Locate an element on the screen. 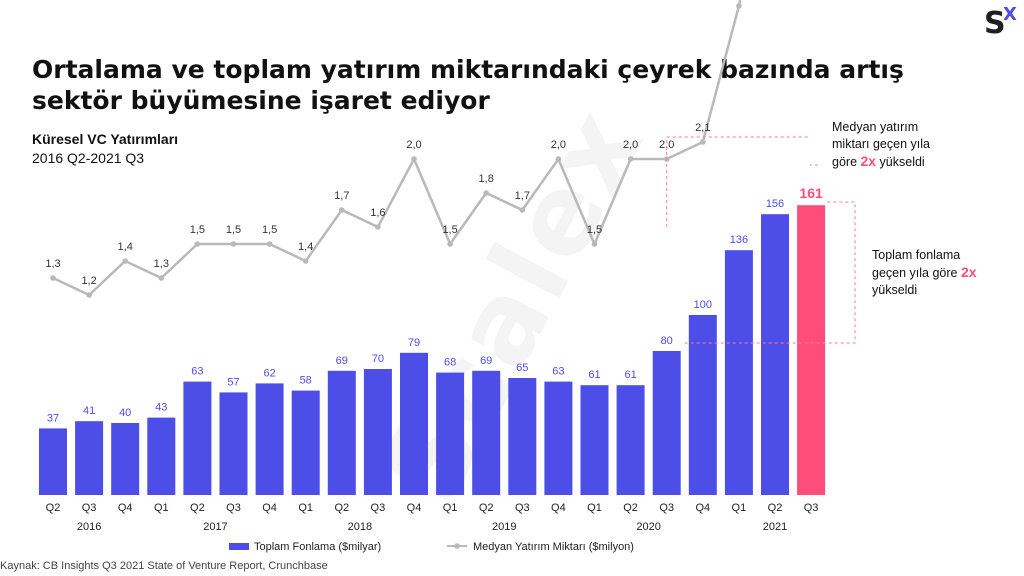  x-tick-label-14: Q4 is located at coordinates (558, 508).